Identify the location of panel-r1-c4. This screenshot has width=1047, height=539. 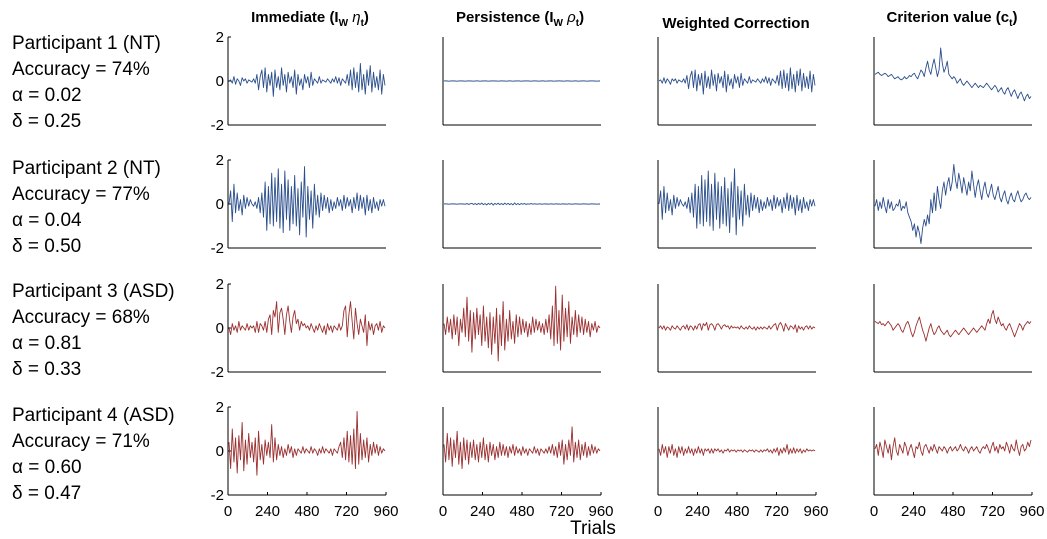
(952, 81).